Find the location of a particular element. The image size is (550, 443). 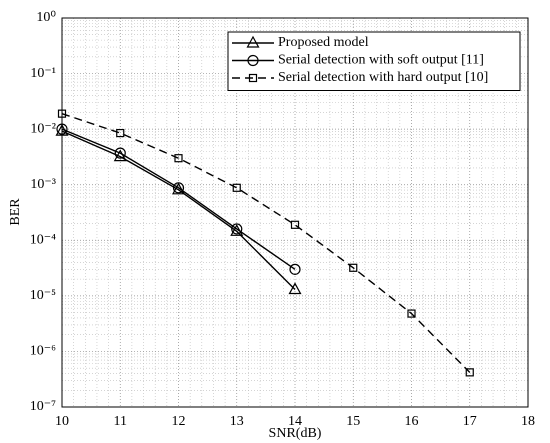

y-tick-label: 10⁻² is located at coordinates (43, 128).